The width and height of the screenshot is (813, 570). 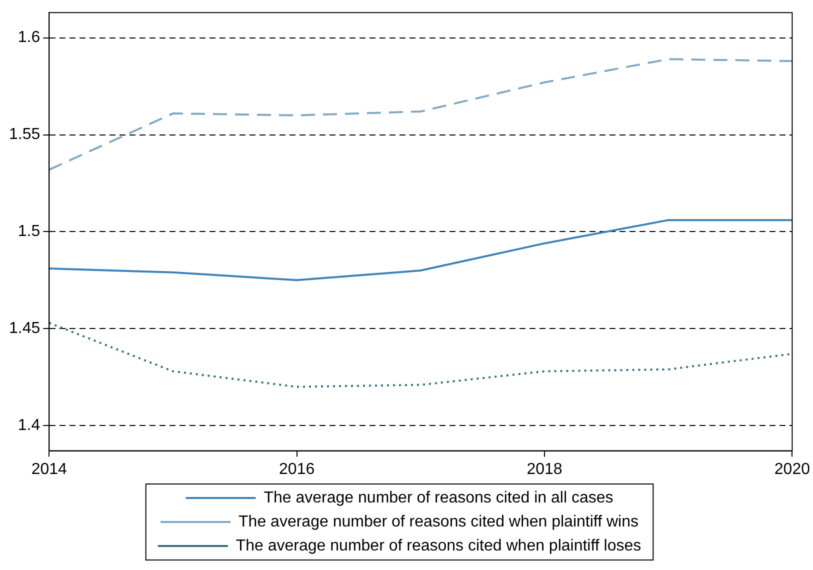 I want to click on legend-label: The average number of reasons cited when plaintiff loses, so click(x=439, y=545).